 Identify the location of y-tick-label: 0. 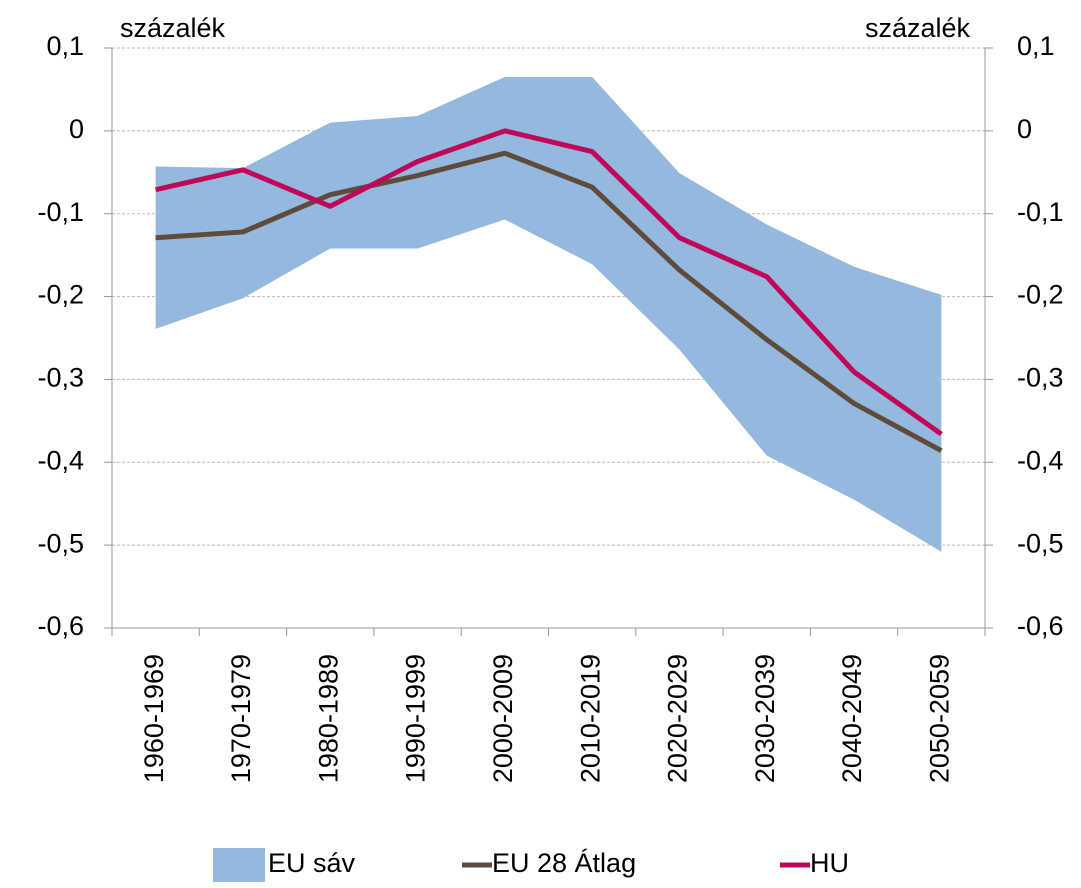
(76, 129).